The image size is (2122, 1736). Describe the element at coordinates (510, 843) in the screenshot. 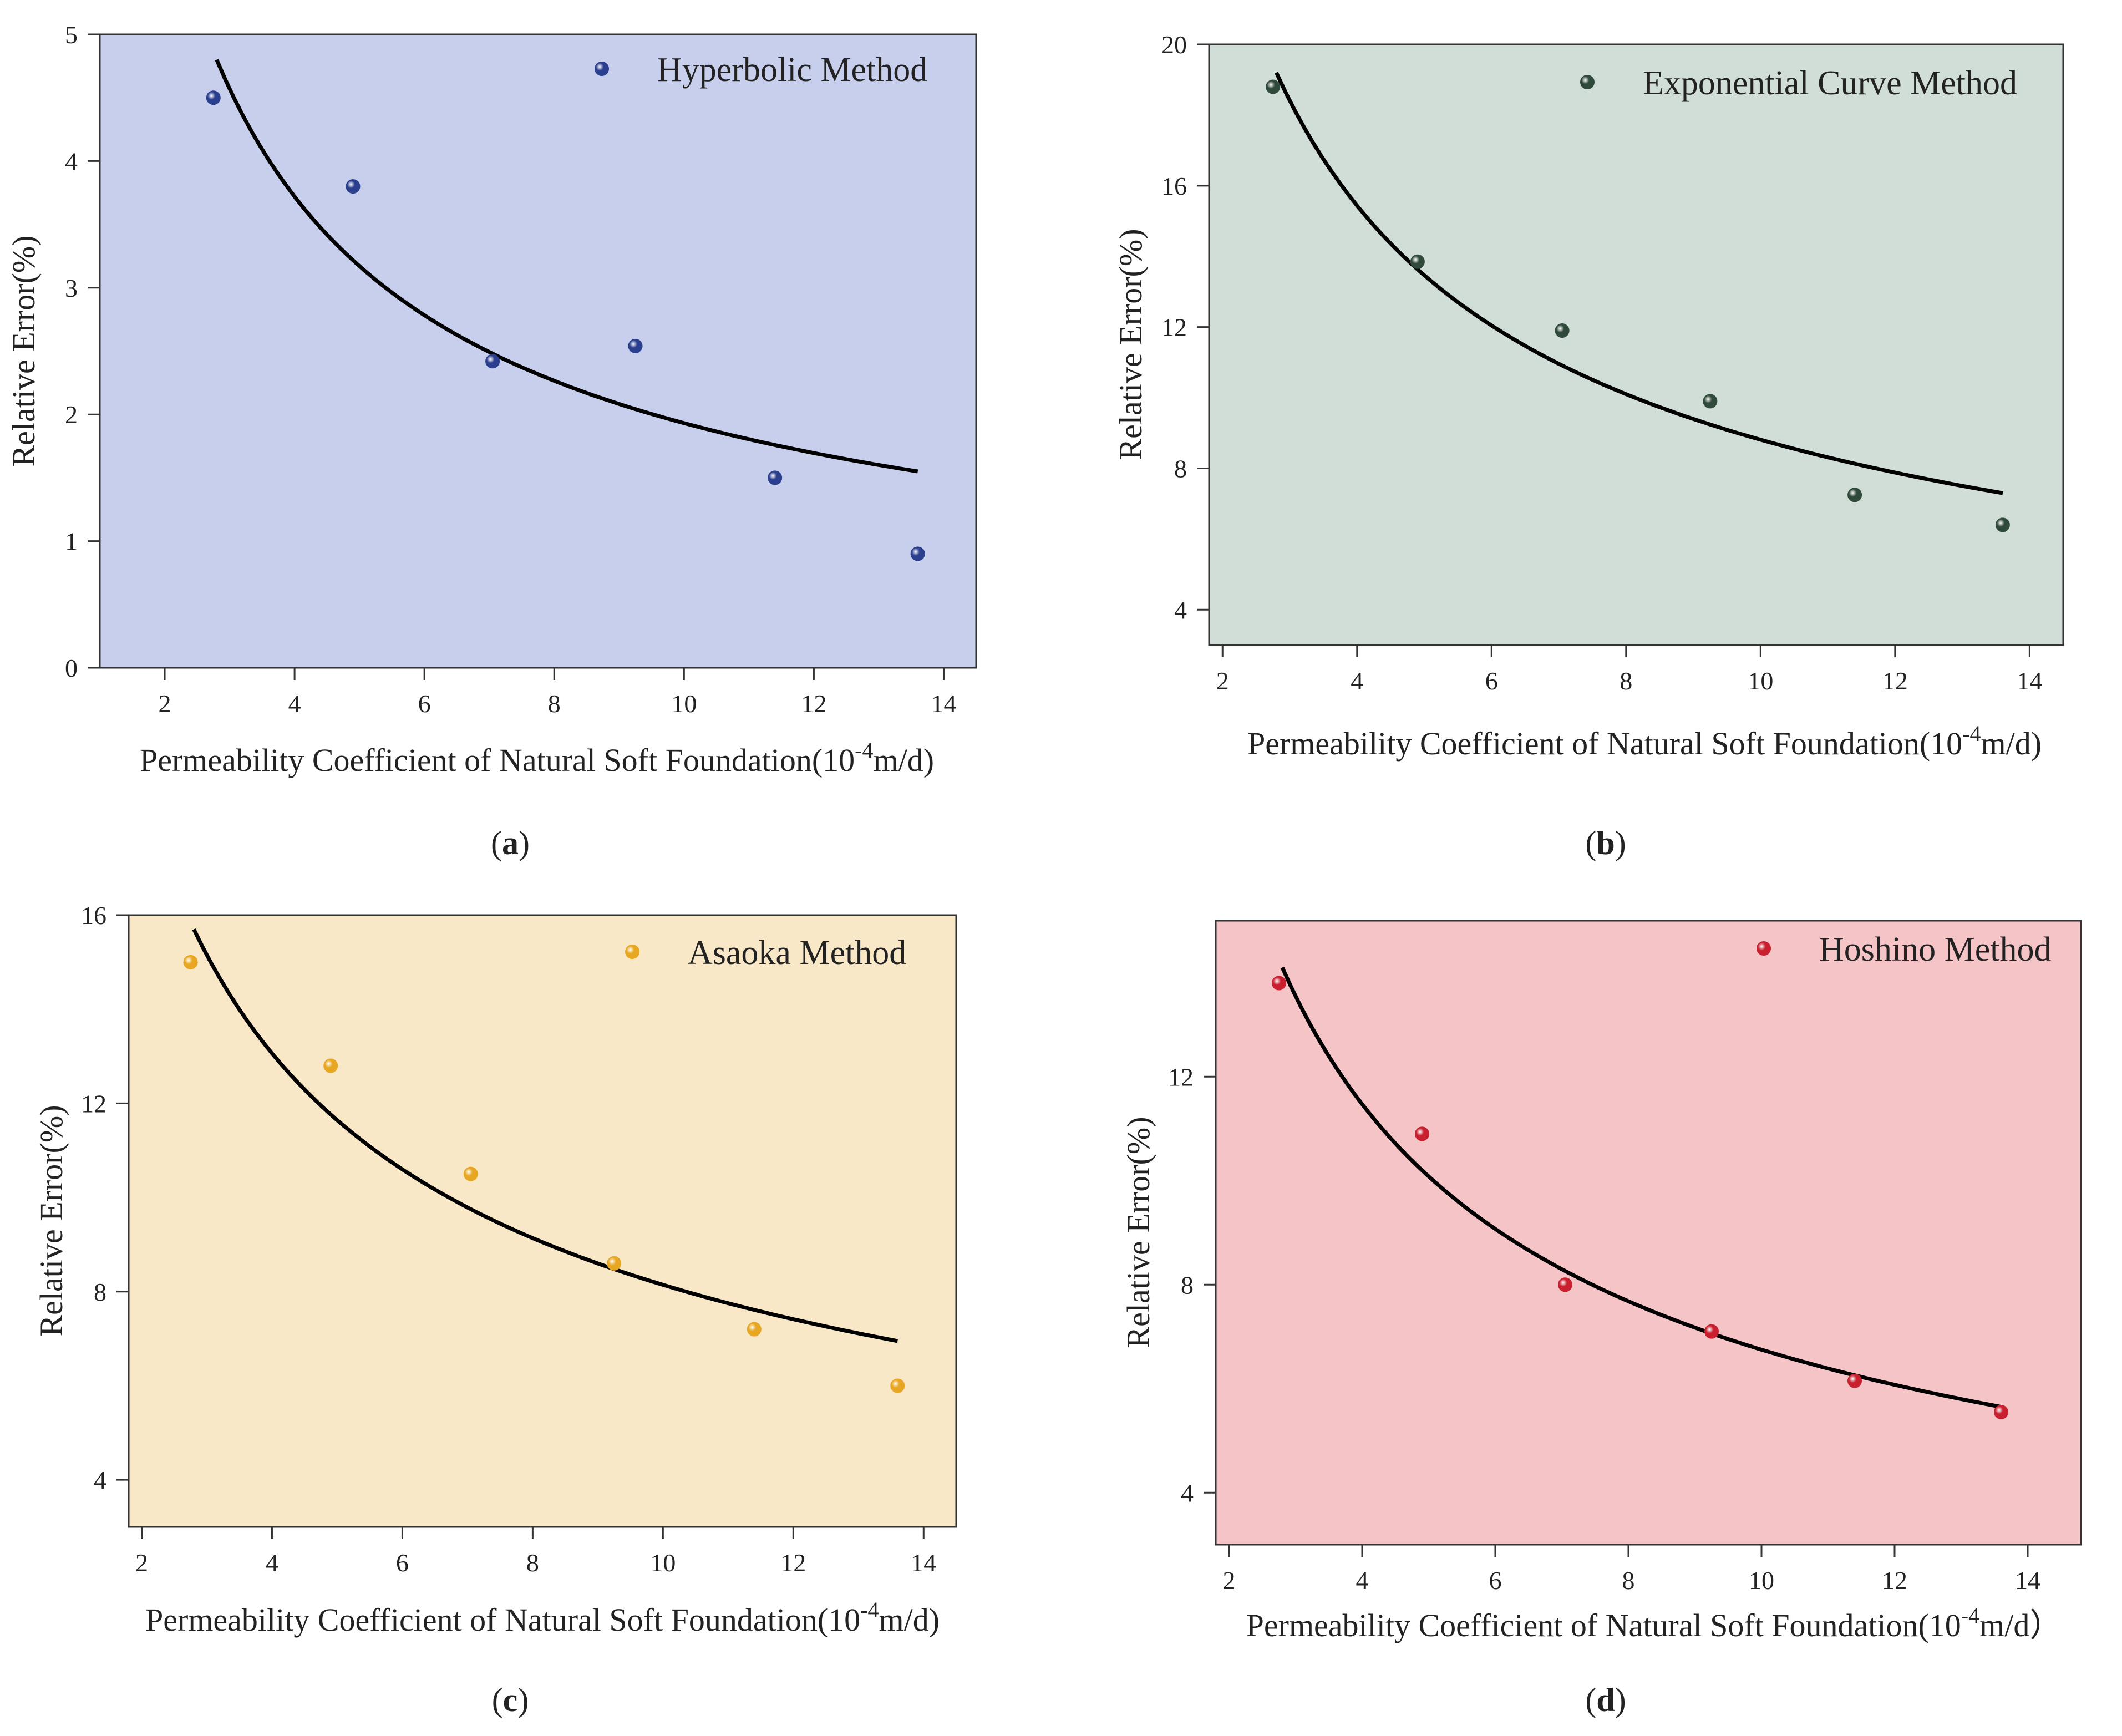

I see `panel-caption: (a)` at that location.